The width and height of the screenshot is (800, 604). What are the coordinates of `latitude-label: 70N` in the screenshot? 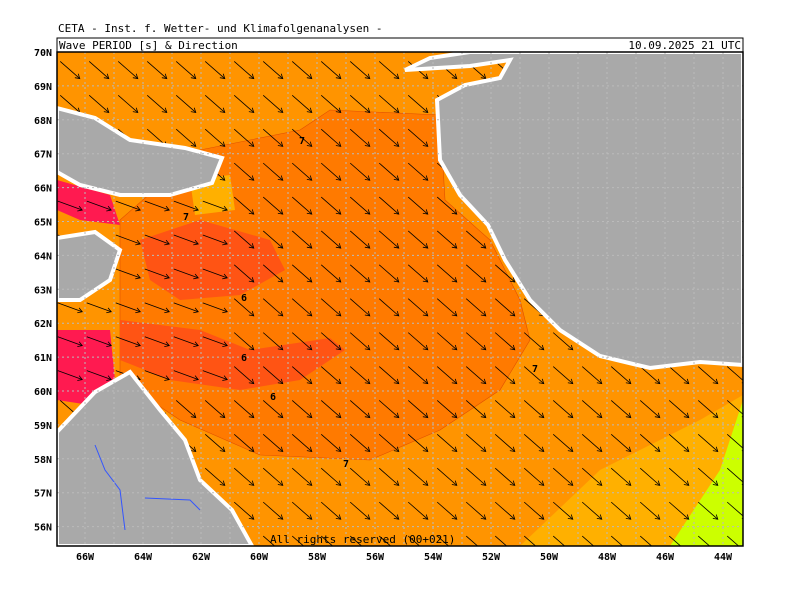 It's located at (43, 53).